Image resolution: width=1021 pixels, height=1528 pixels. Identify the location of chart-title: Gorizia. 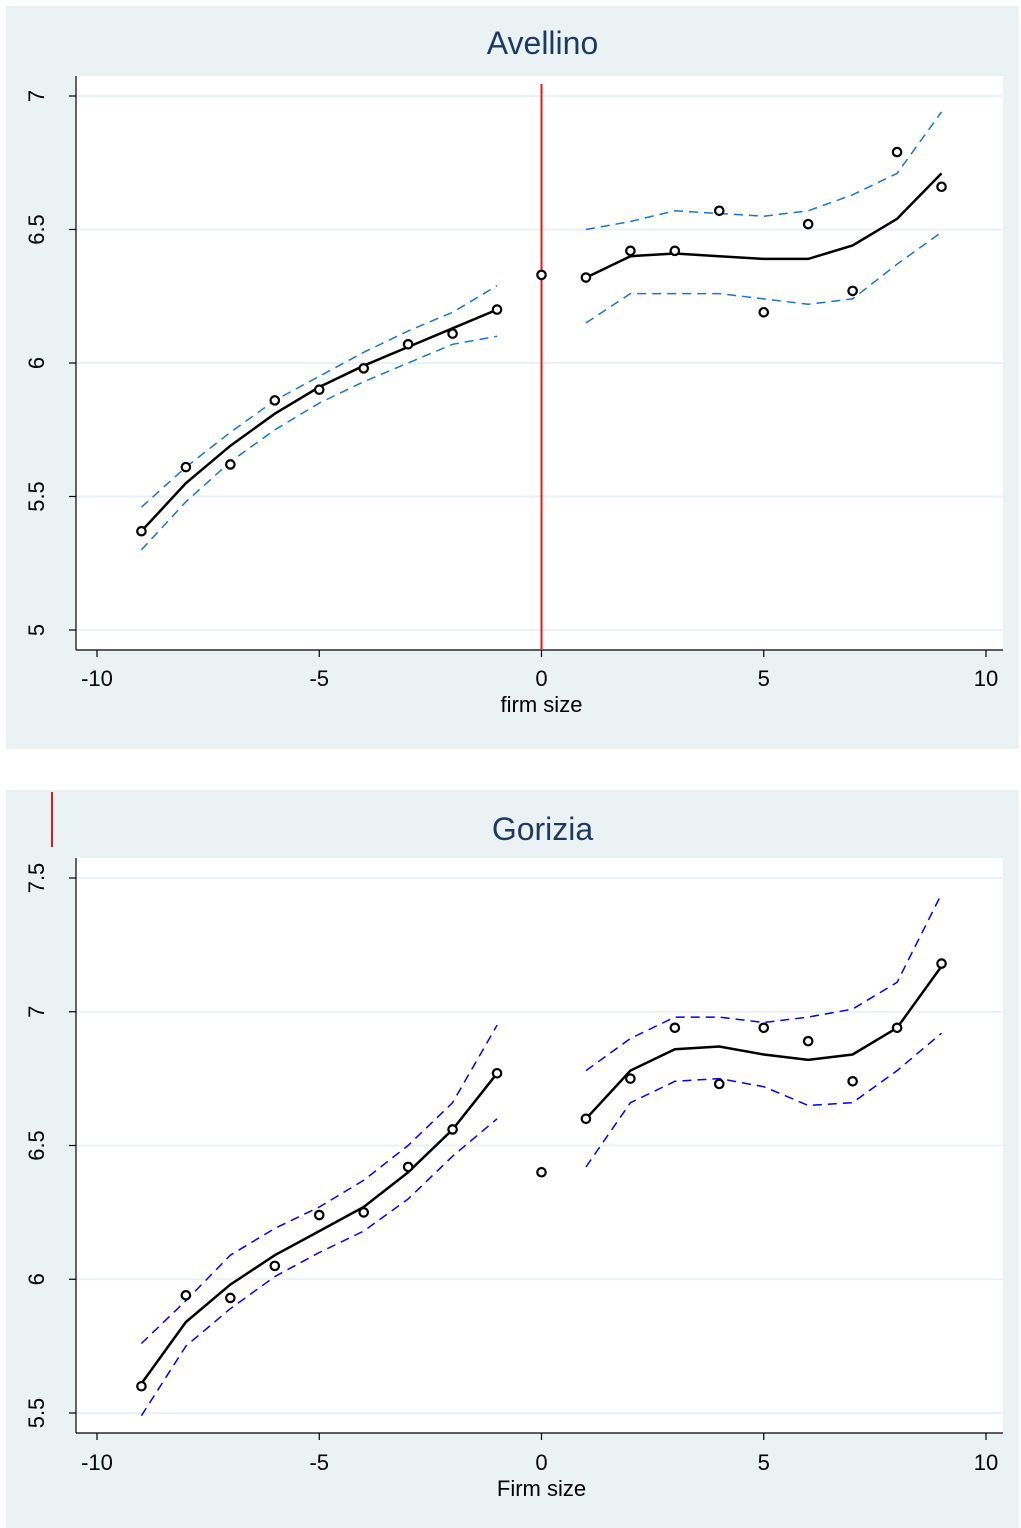
(543, 829).